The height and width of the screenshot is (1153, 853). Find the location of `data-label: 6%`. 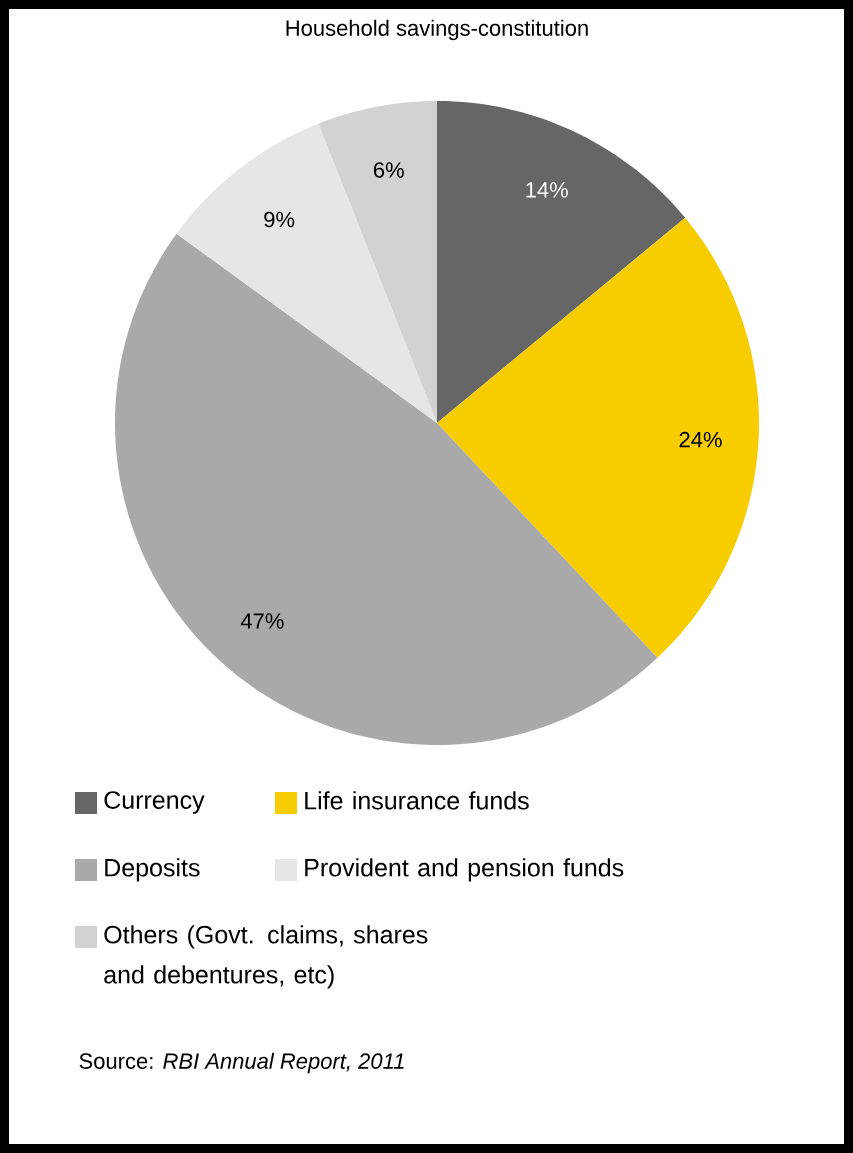

data-label: 6% is located at coordinates (388, 170).